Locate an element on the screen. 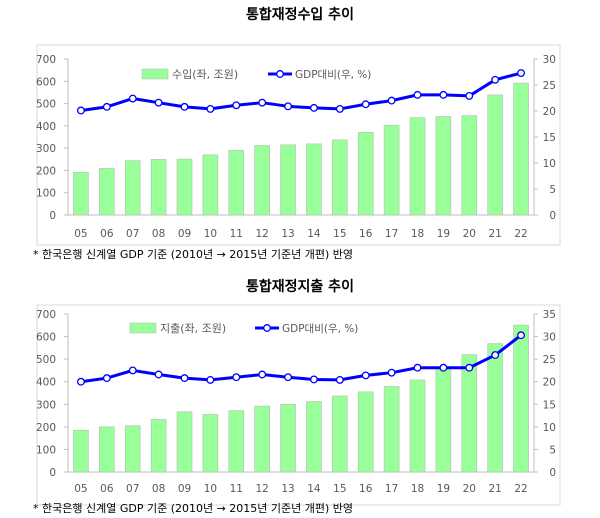  legend-bar-label: 지출(좌, 조원) is located at coordinates (193, 328).